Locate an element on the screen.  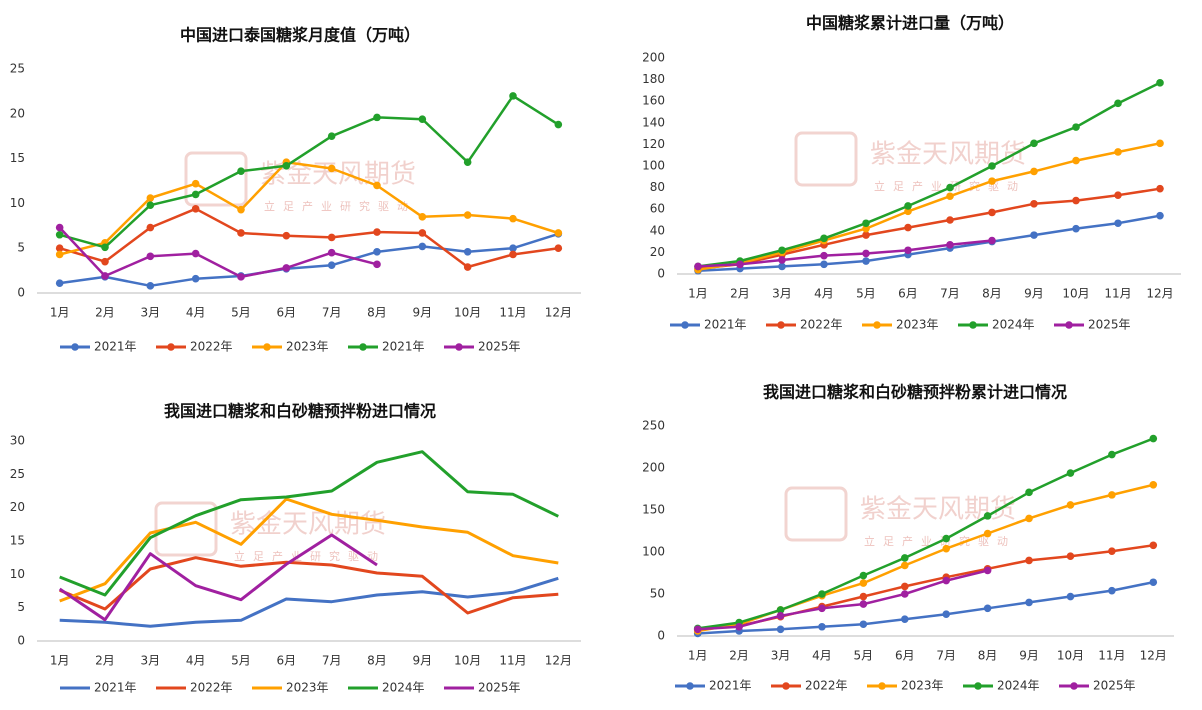
legend-label: 2024年 is located at coordinates (1018, 686).